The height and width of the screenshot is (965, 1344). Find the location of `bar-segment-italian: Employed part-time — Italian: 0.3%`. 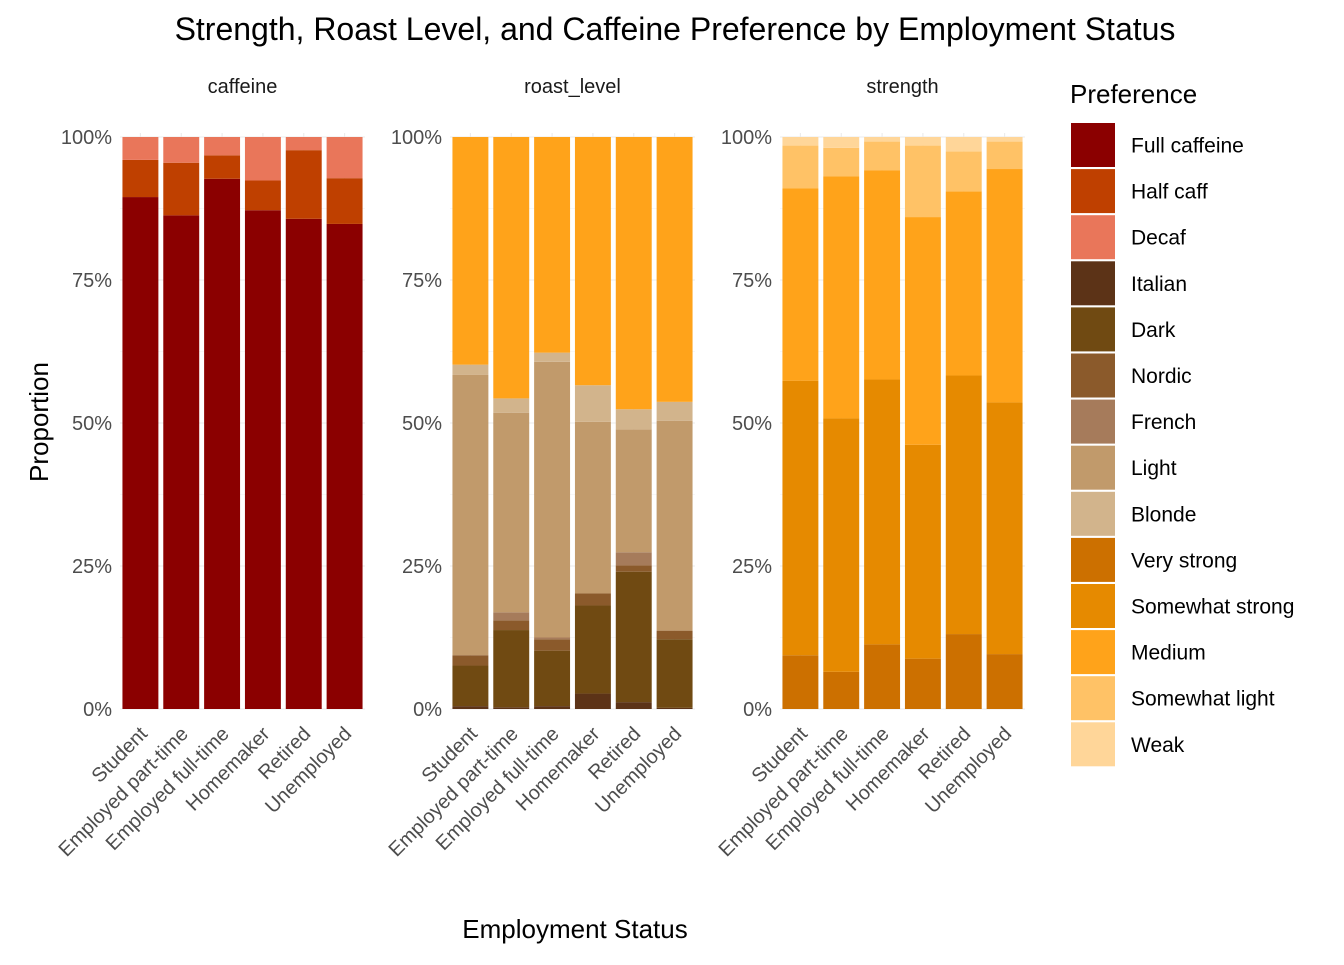

bar-segment-italian: Employed part-time — Italian: 0.3% is located at coordinates (511, 708).